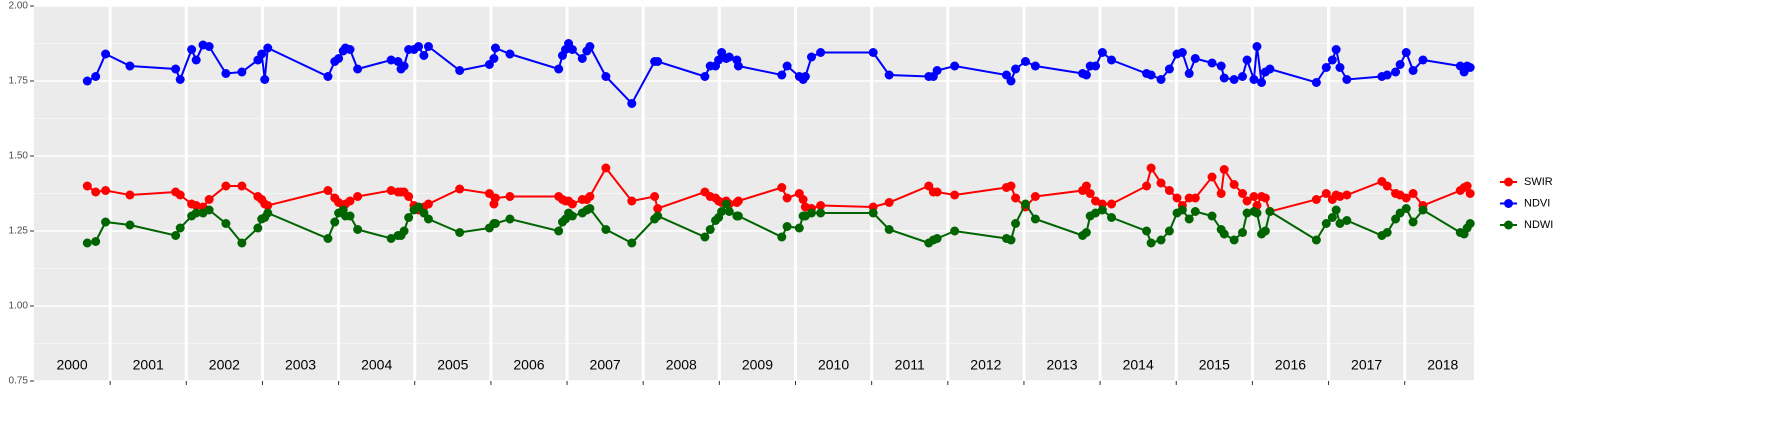 This screenshot has width=1773, height=442. Describe the element at coordinates (757, 365) in the screenshot. I see `year-label: 2009` at that location.